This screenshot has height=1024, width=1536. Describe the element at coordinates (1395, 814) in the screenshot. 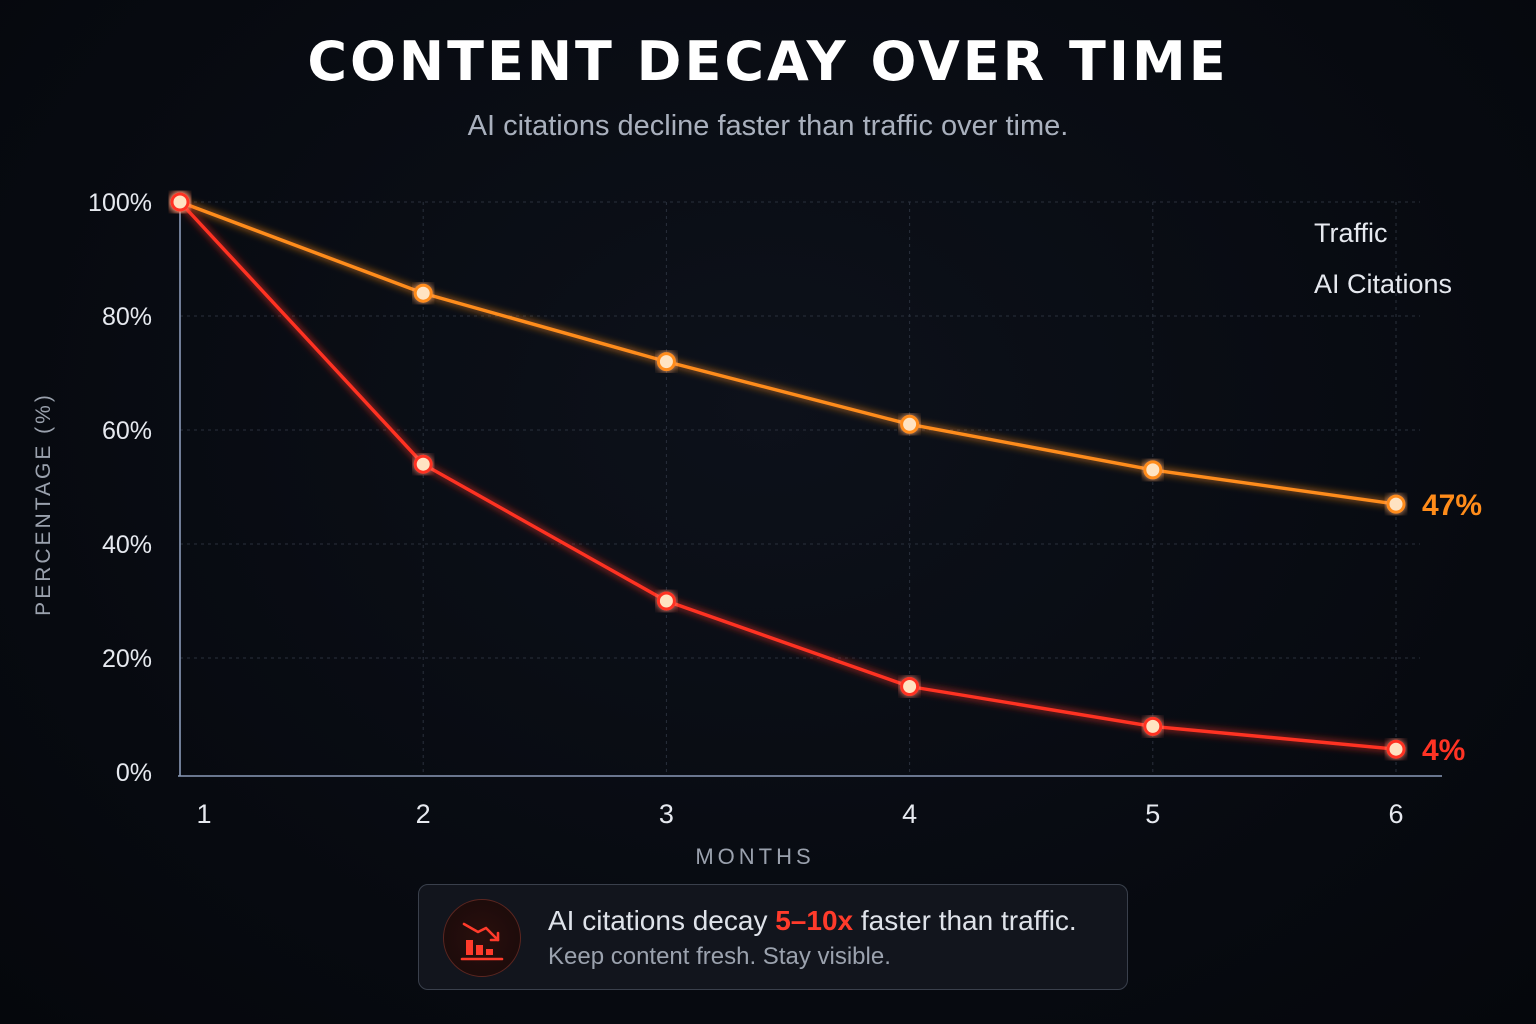

I see `x-tick-label: 6` at that location.